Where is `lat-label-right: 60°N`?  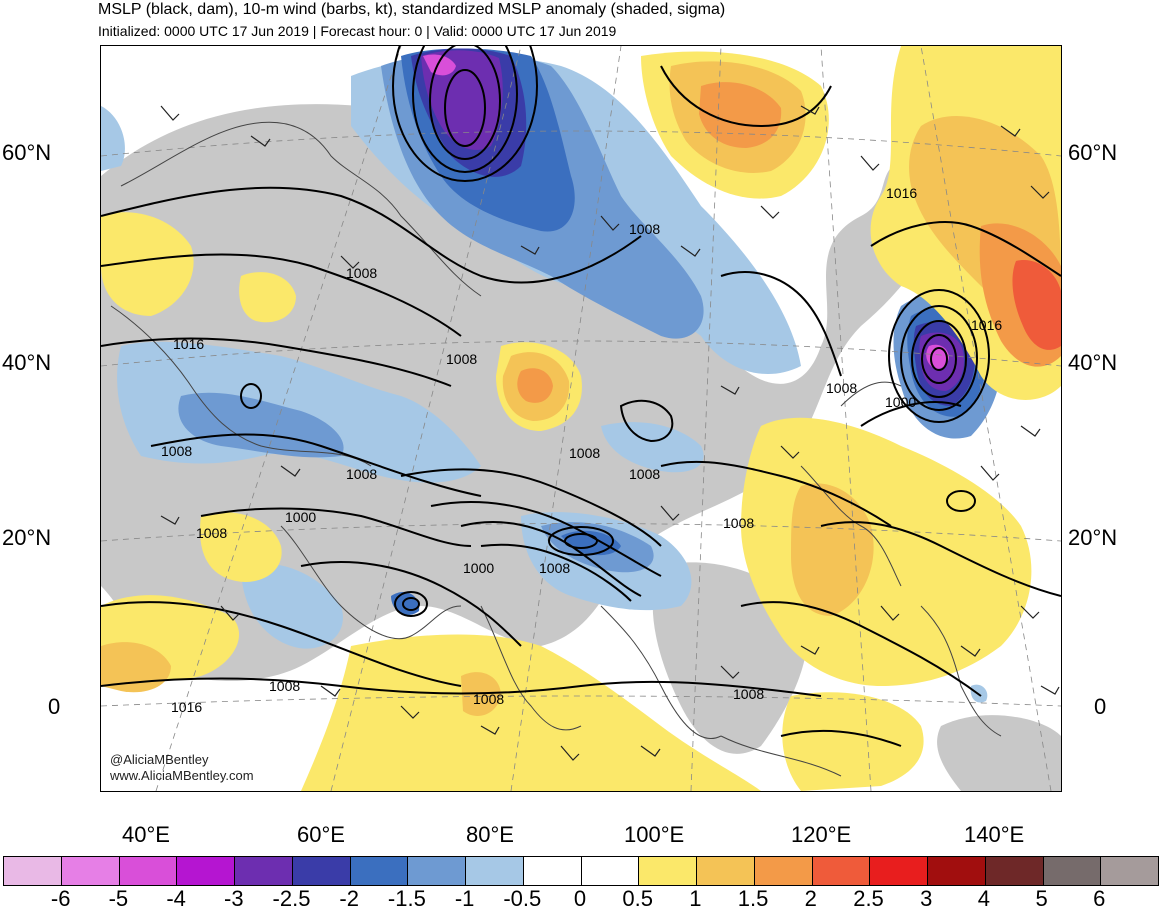
lat-label-right: 60°N is located at coordinates (1093, 152).